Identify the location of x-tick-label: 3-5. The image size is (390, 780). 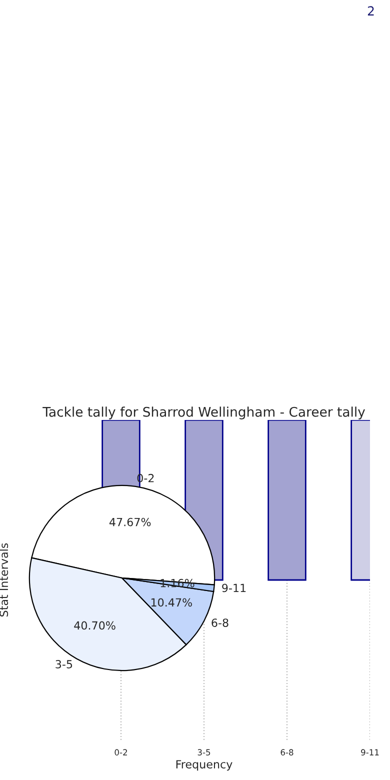
(204, 752).